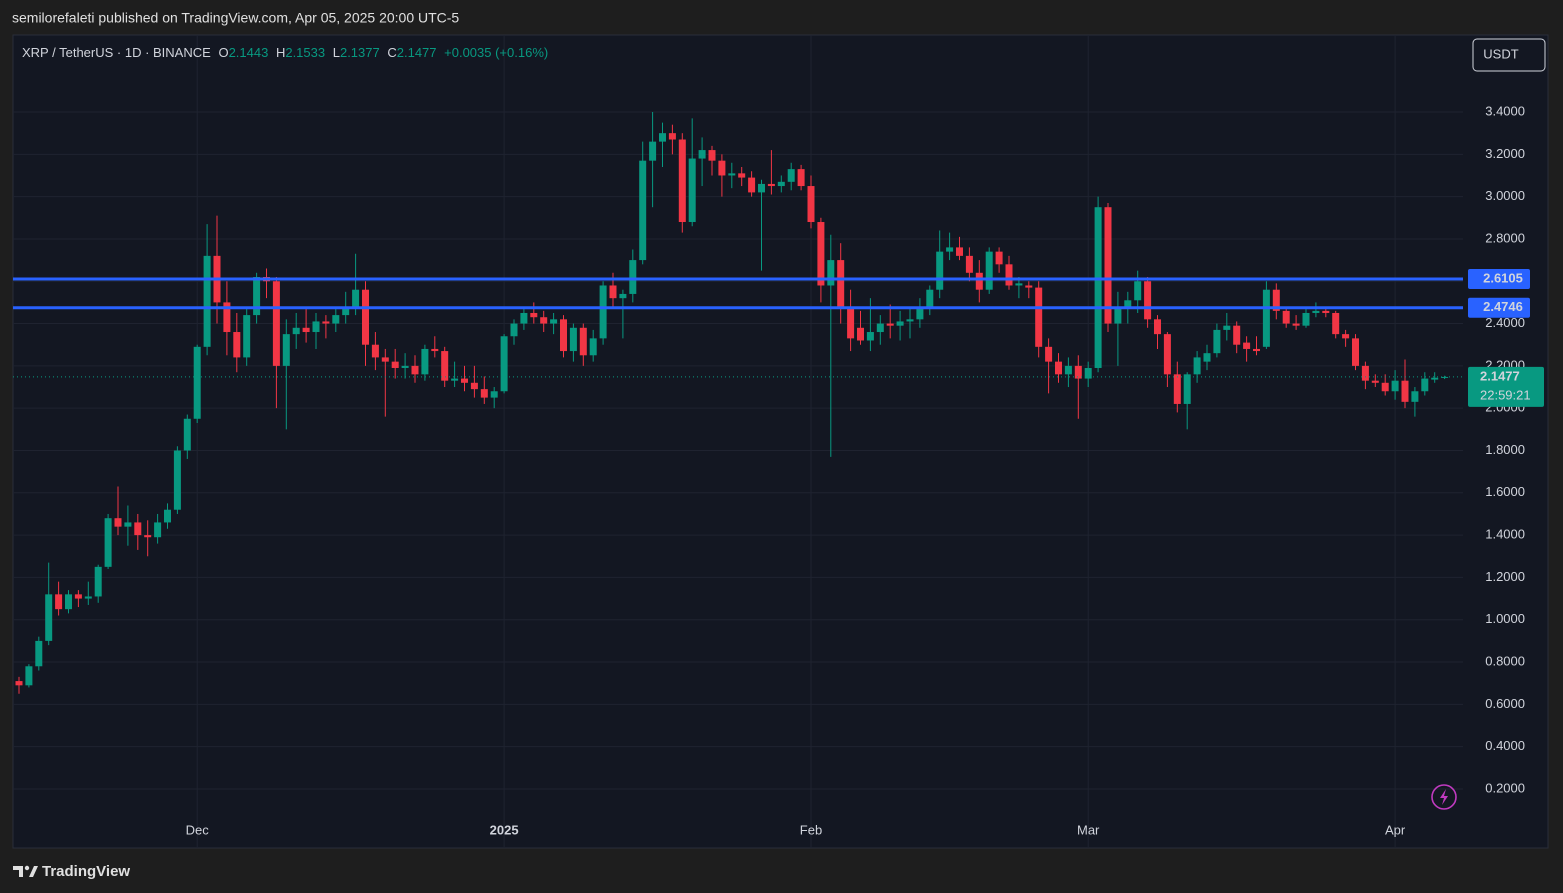  I want to click on level-label-box, so click(1499, 279).